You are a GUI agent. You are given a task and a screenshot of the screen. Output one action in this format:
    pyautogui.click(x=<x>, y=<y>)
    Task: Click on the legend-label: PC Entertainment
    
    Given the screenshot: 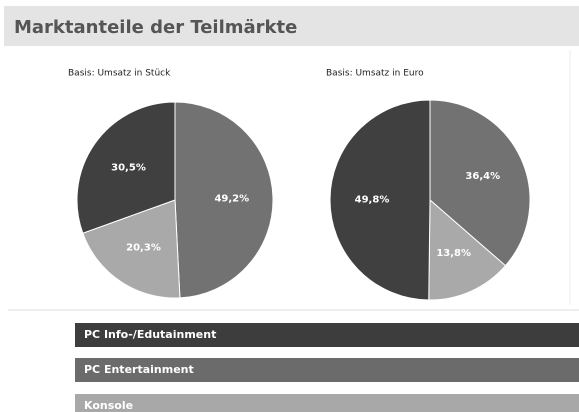 What is the action you would take?
    pyautogui.click(x=139, y=369)
    